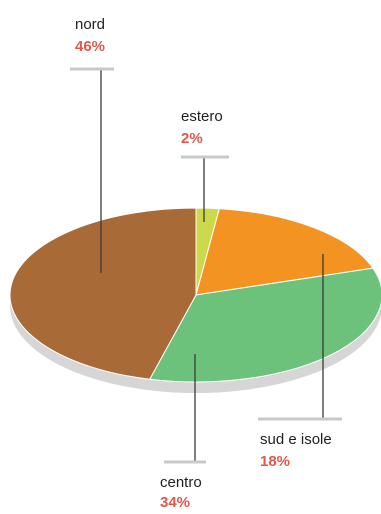  I want to click on label-estero-name: estero, so click(202, 116).